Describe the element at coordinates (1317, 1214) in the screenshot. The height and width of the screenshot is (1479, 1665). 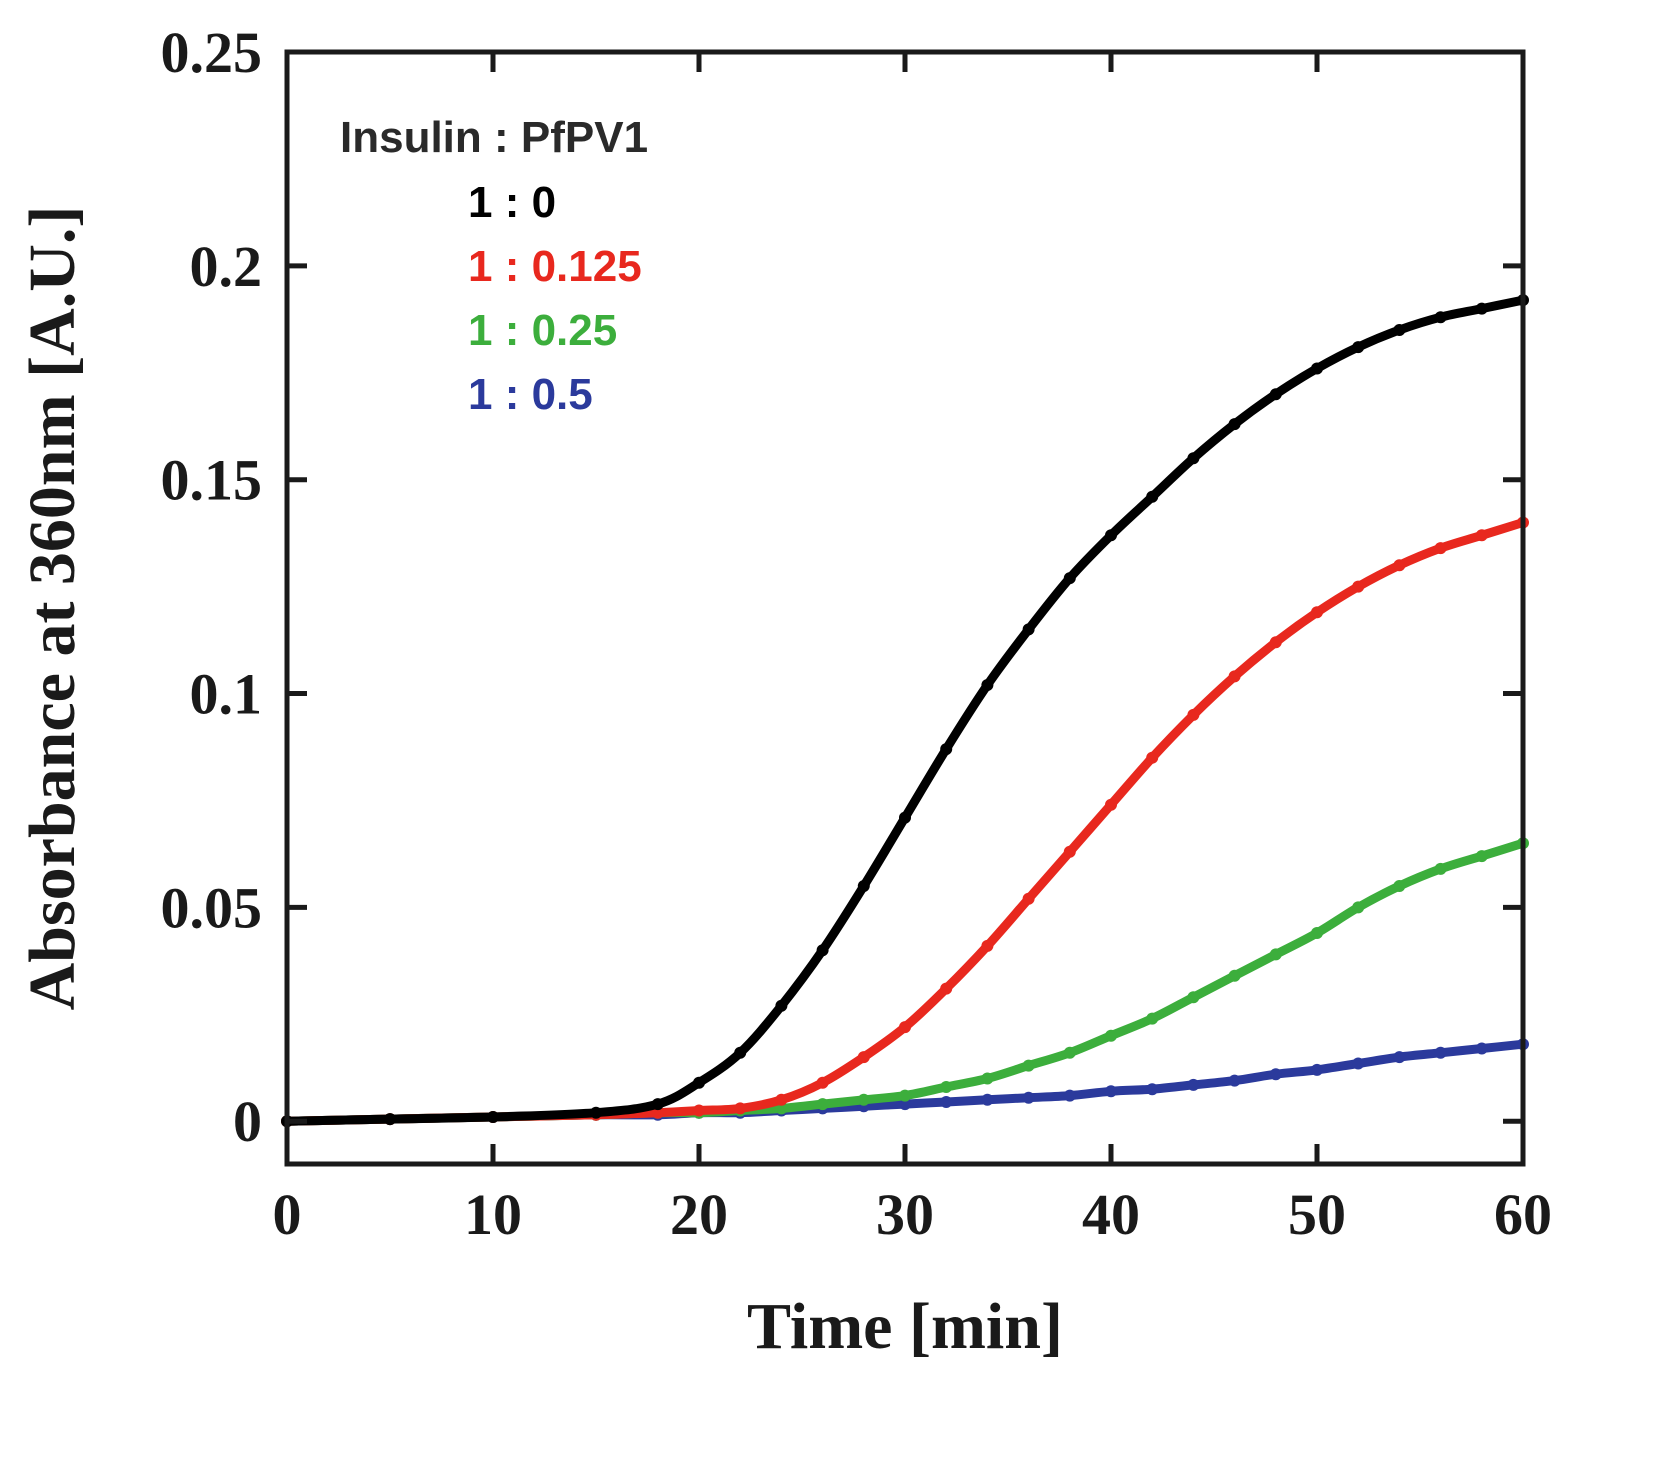
I see `x-tick-label: 50` at that location.